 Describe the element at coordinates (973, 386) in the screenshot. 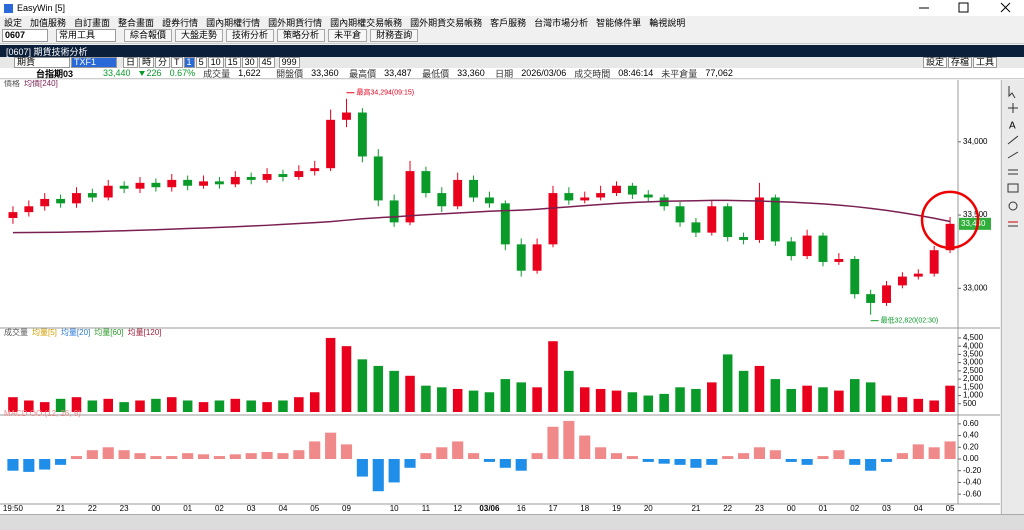

I see `y-tick-label: 1,500` at that location.